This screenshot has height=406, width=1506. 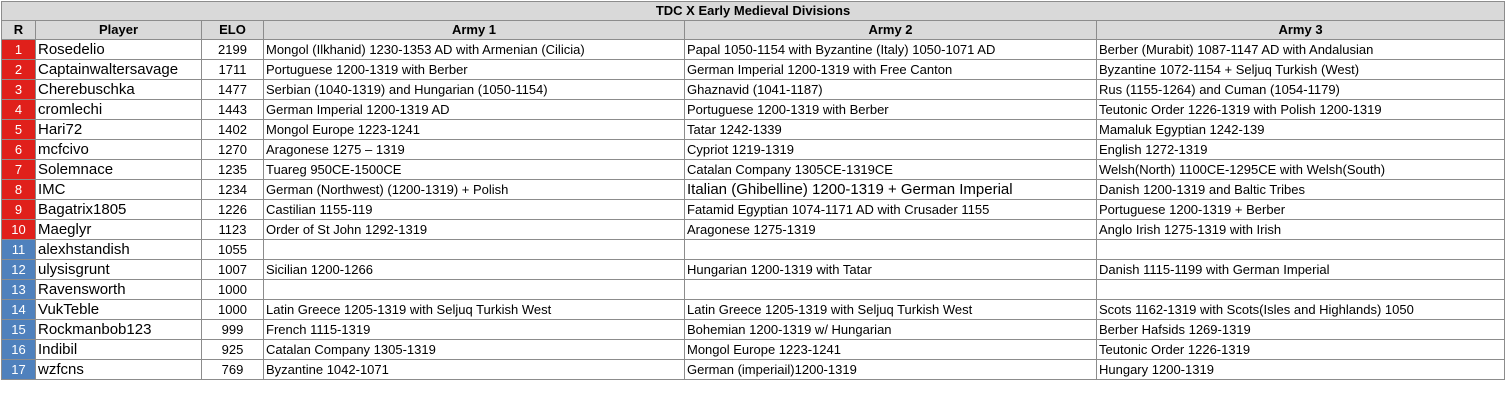 What do you see at coordinates (232, 169) in the screenshot?
I see `elo-cell: 1235` at bounding box center [232, 169].